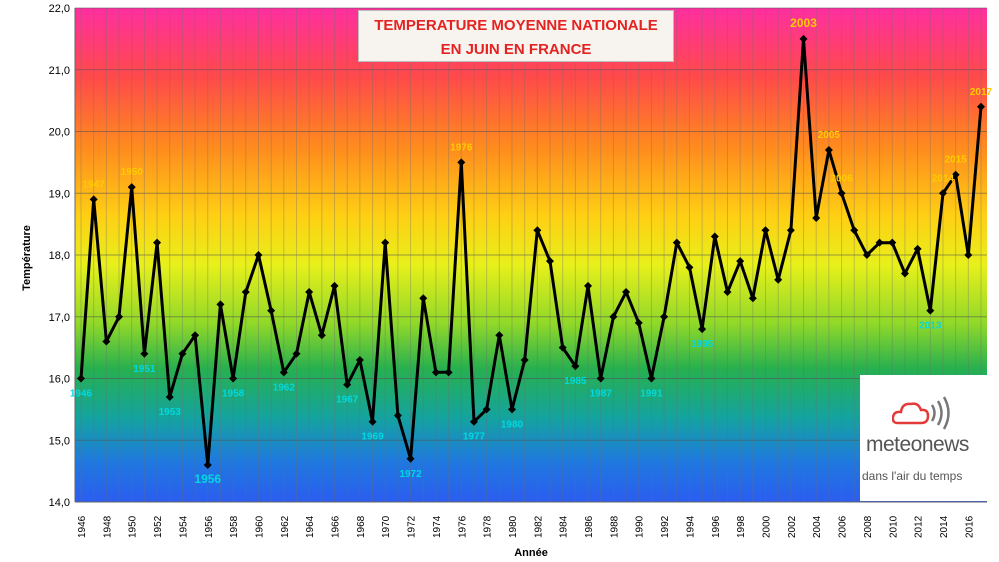 This screenshot has width=999, height=562. What do you see at coordinates (589, 526) in the screenshot?
I see `x-tick-label: 1986` at bounding box center [589, 526].